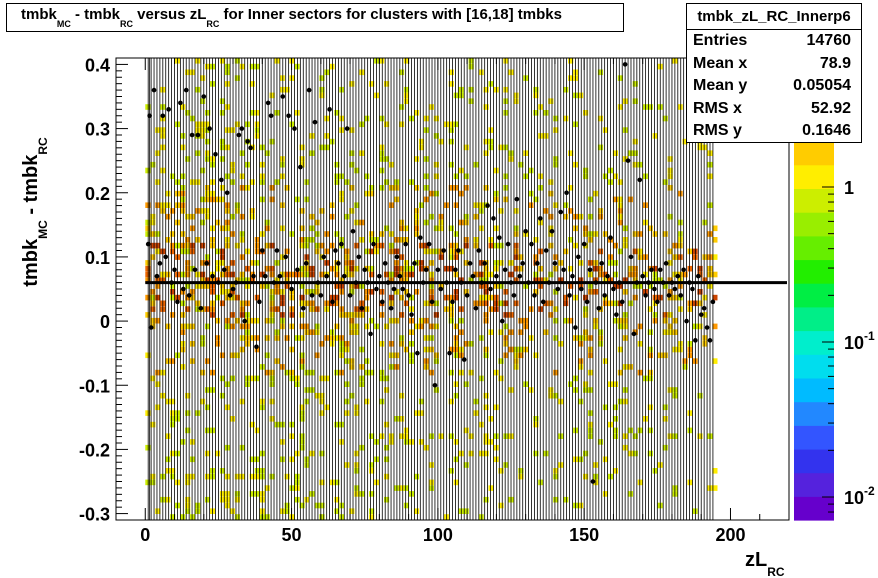 The width and height of the screenshot is (878, 578). Describe the element at coordinates (63, 24) in the screenshot. I see `title-subscript-0: MC` at that location.